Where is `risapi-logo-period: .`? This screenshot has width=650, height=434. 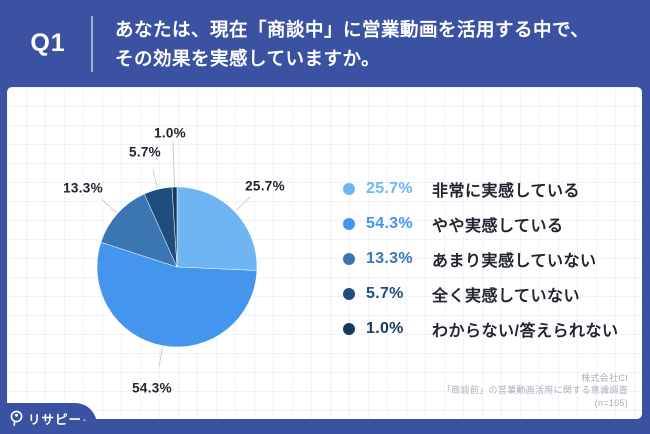
risapi-logo-period: . is located at coordinates (85, 418).